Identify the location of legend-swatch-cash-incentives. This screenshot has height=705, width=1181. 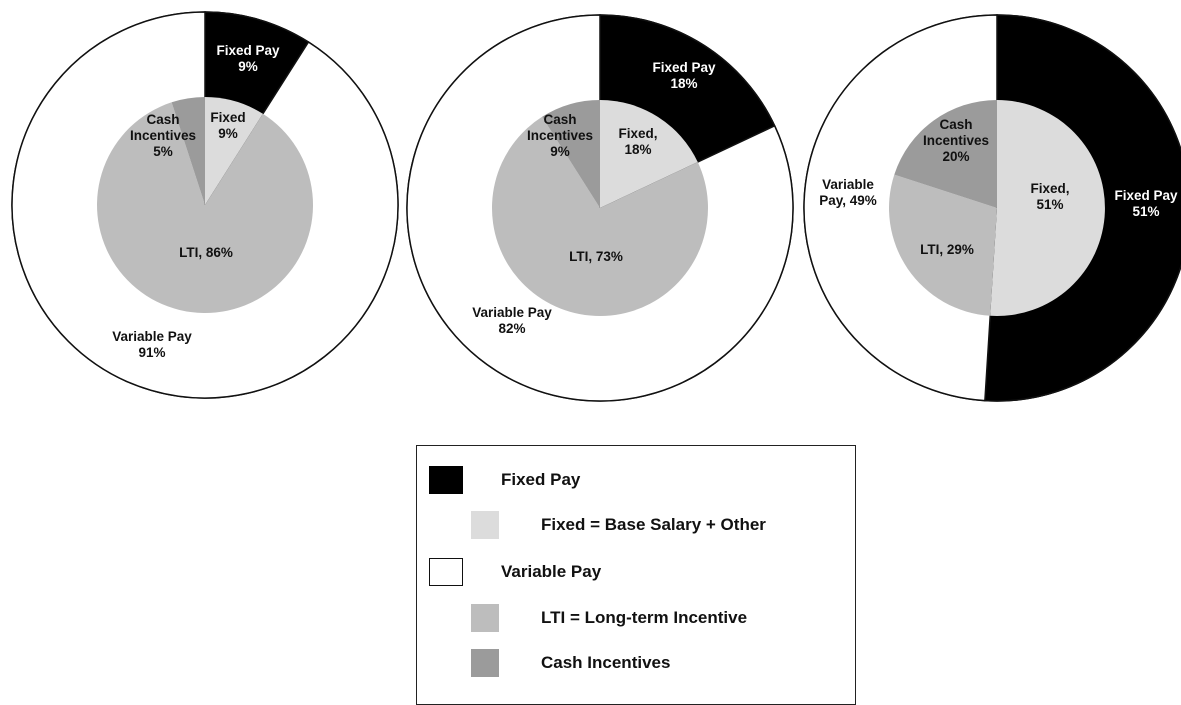
(485, 663).